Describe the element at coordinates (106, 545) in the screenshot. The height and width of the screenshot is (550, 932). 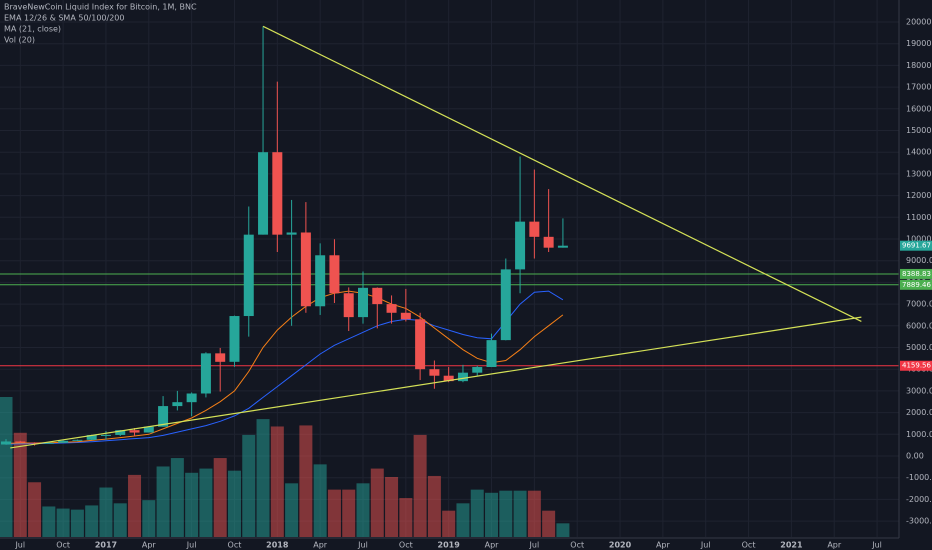
I see `x-tick-label: 2017` at that location.